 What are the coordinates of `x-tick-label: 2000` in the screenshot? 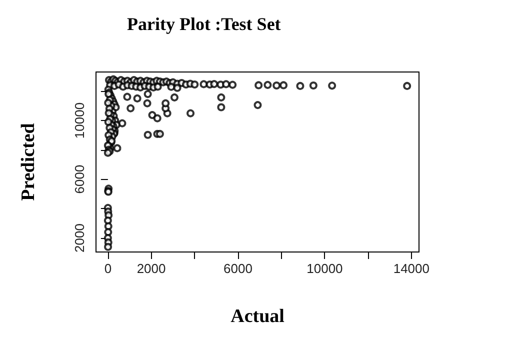 It's located at (151, 268).